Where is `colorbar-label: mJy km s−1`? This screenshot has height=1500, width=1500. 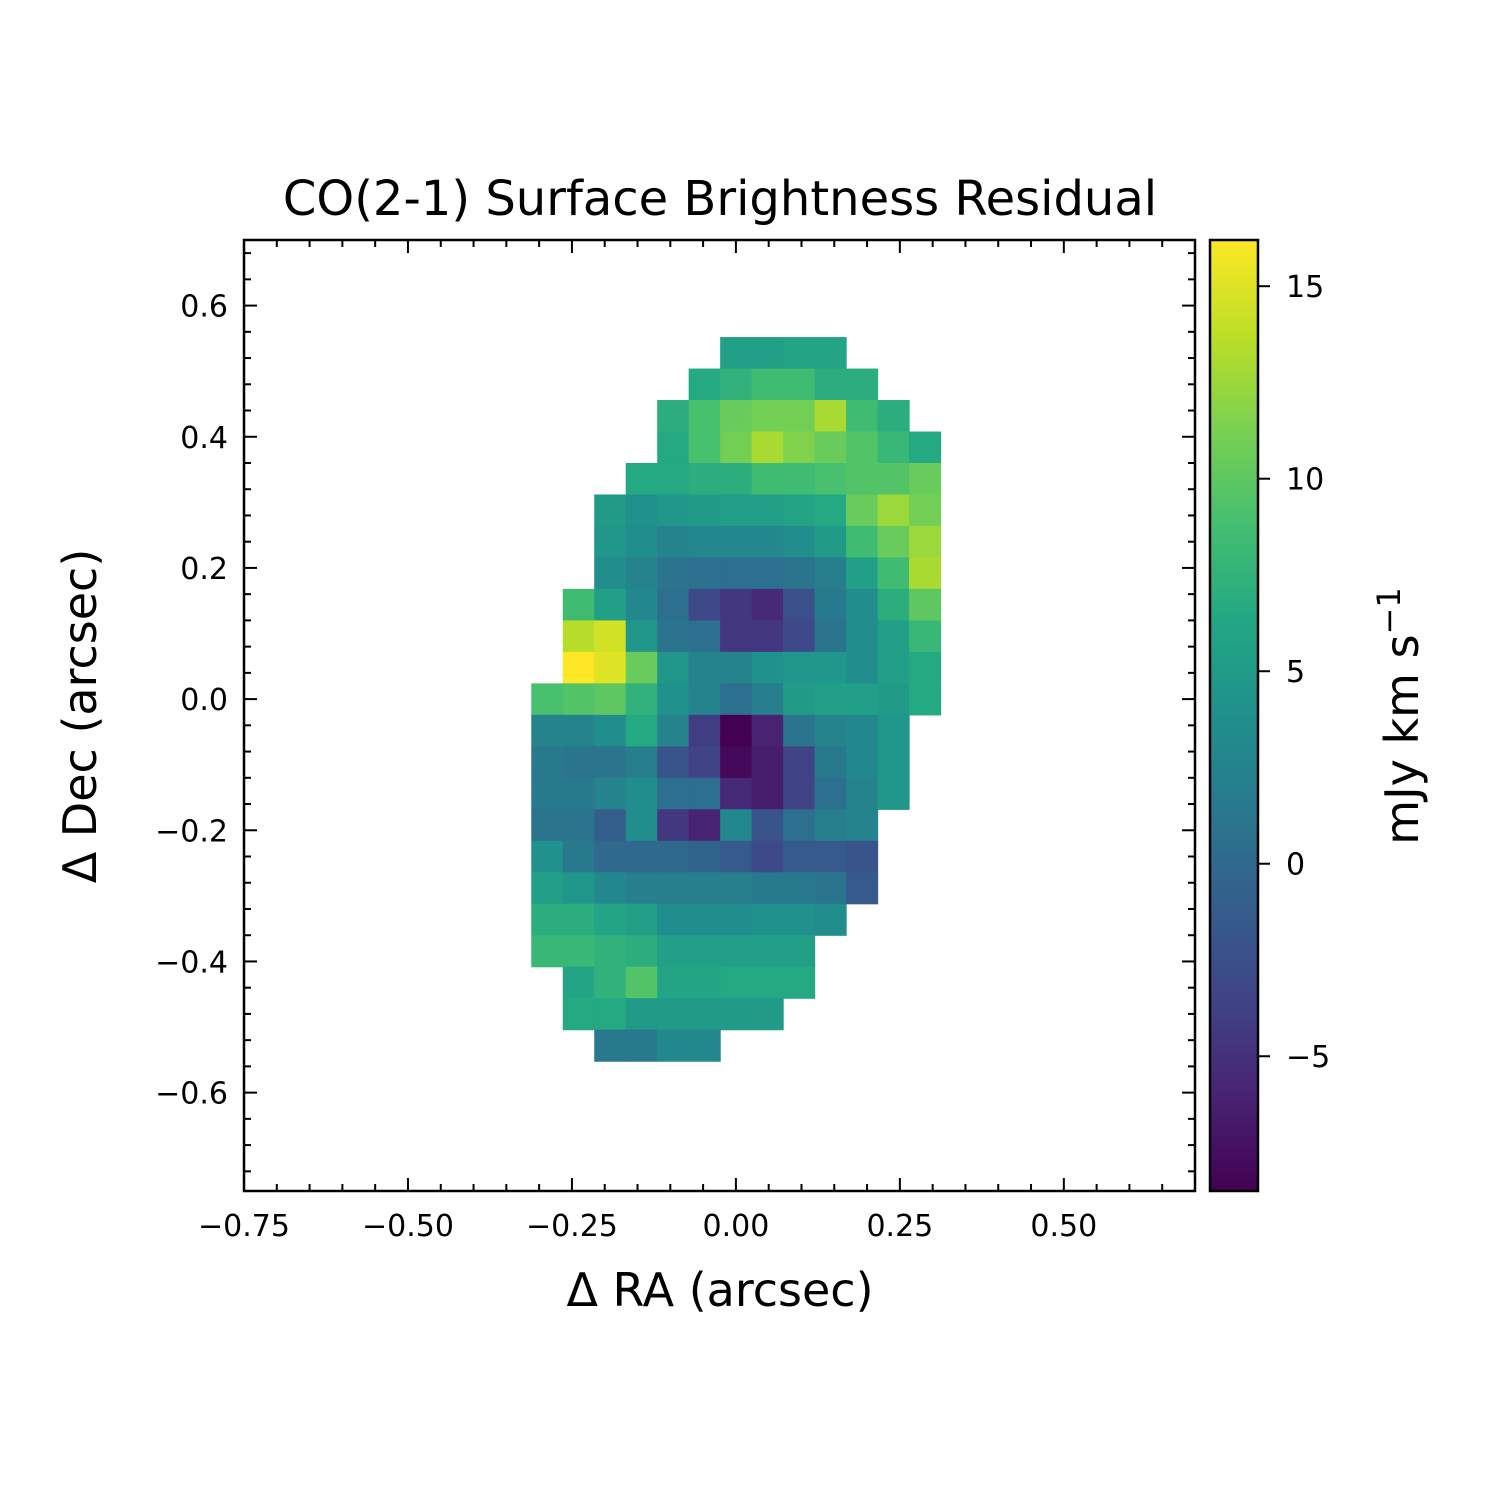 colorbar-label: mJy km s−1 is located at coordinates (1399, 715).